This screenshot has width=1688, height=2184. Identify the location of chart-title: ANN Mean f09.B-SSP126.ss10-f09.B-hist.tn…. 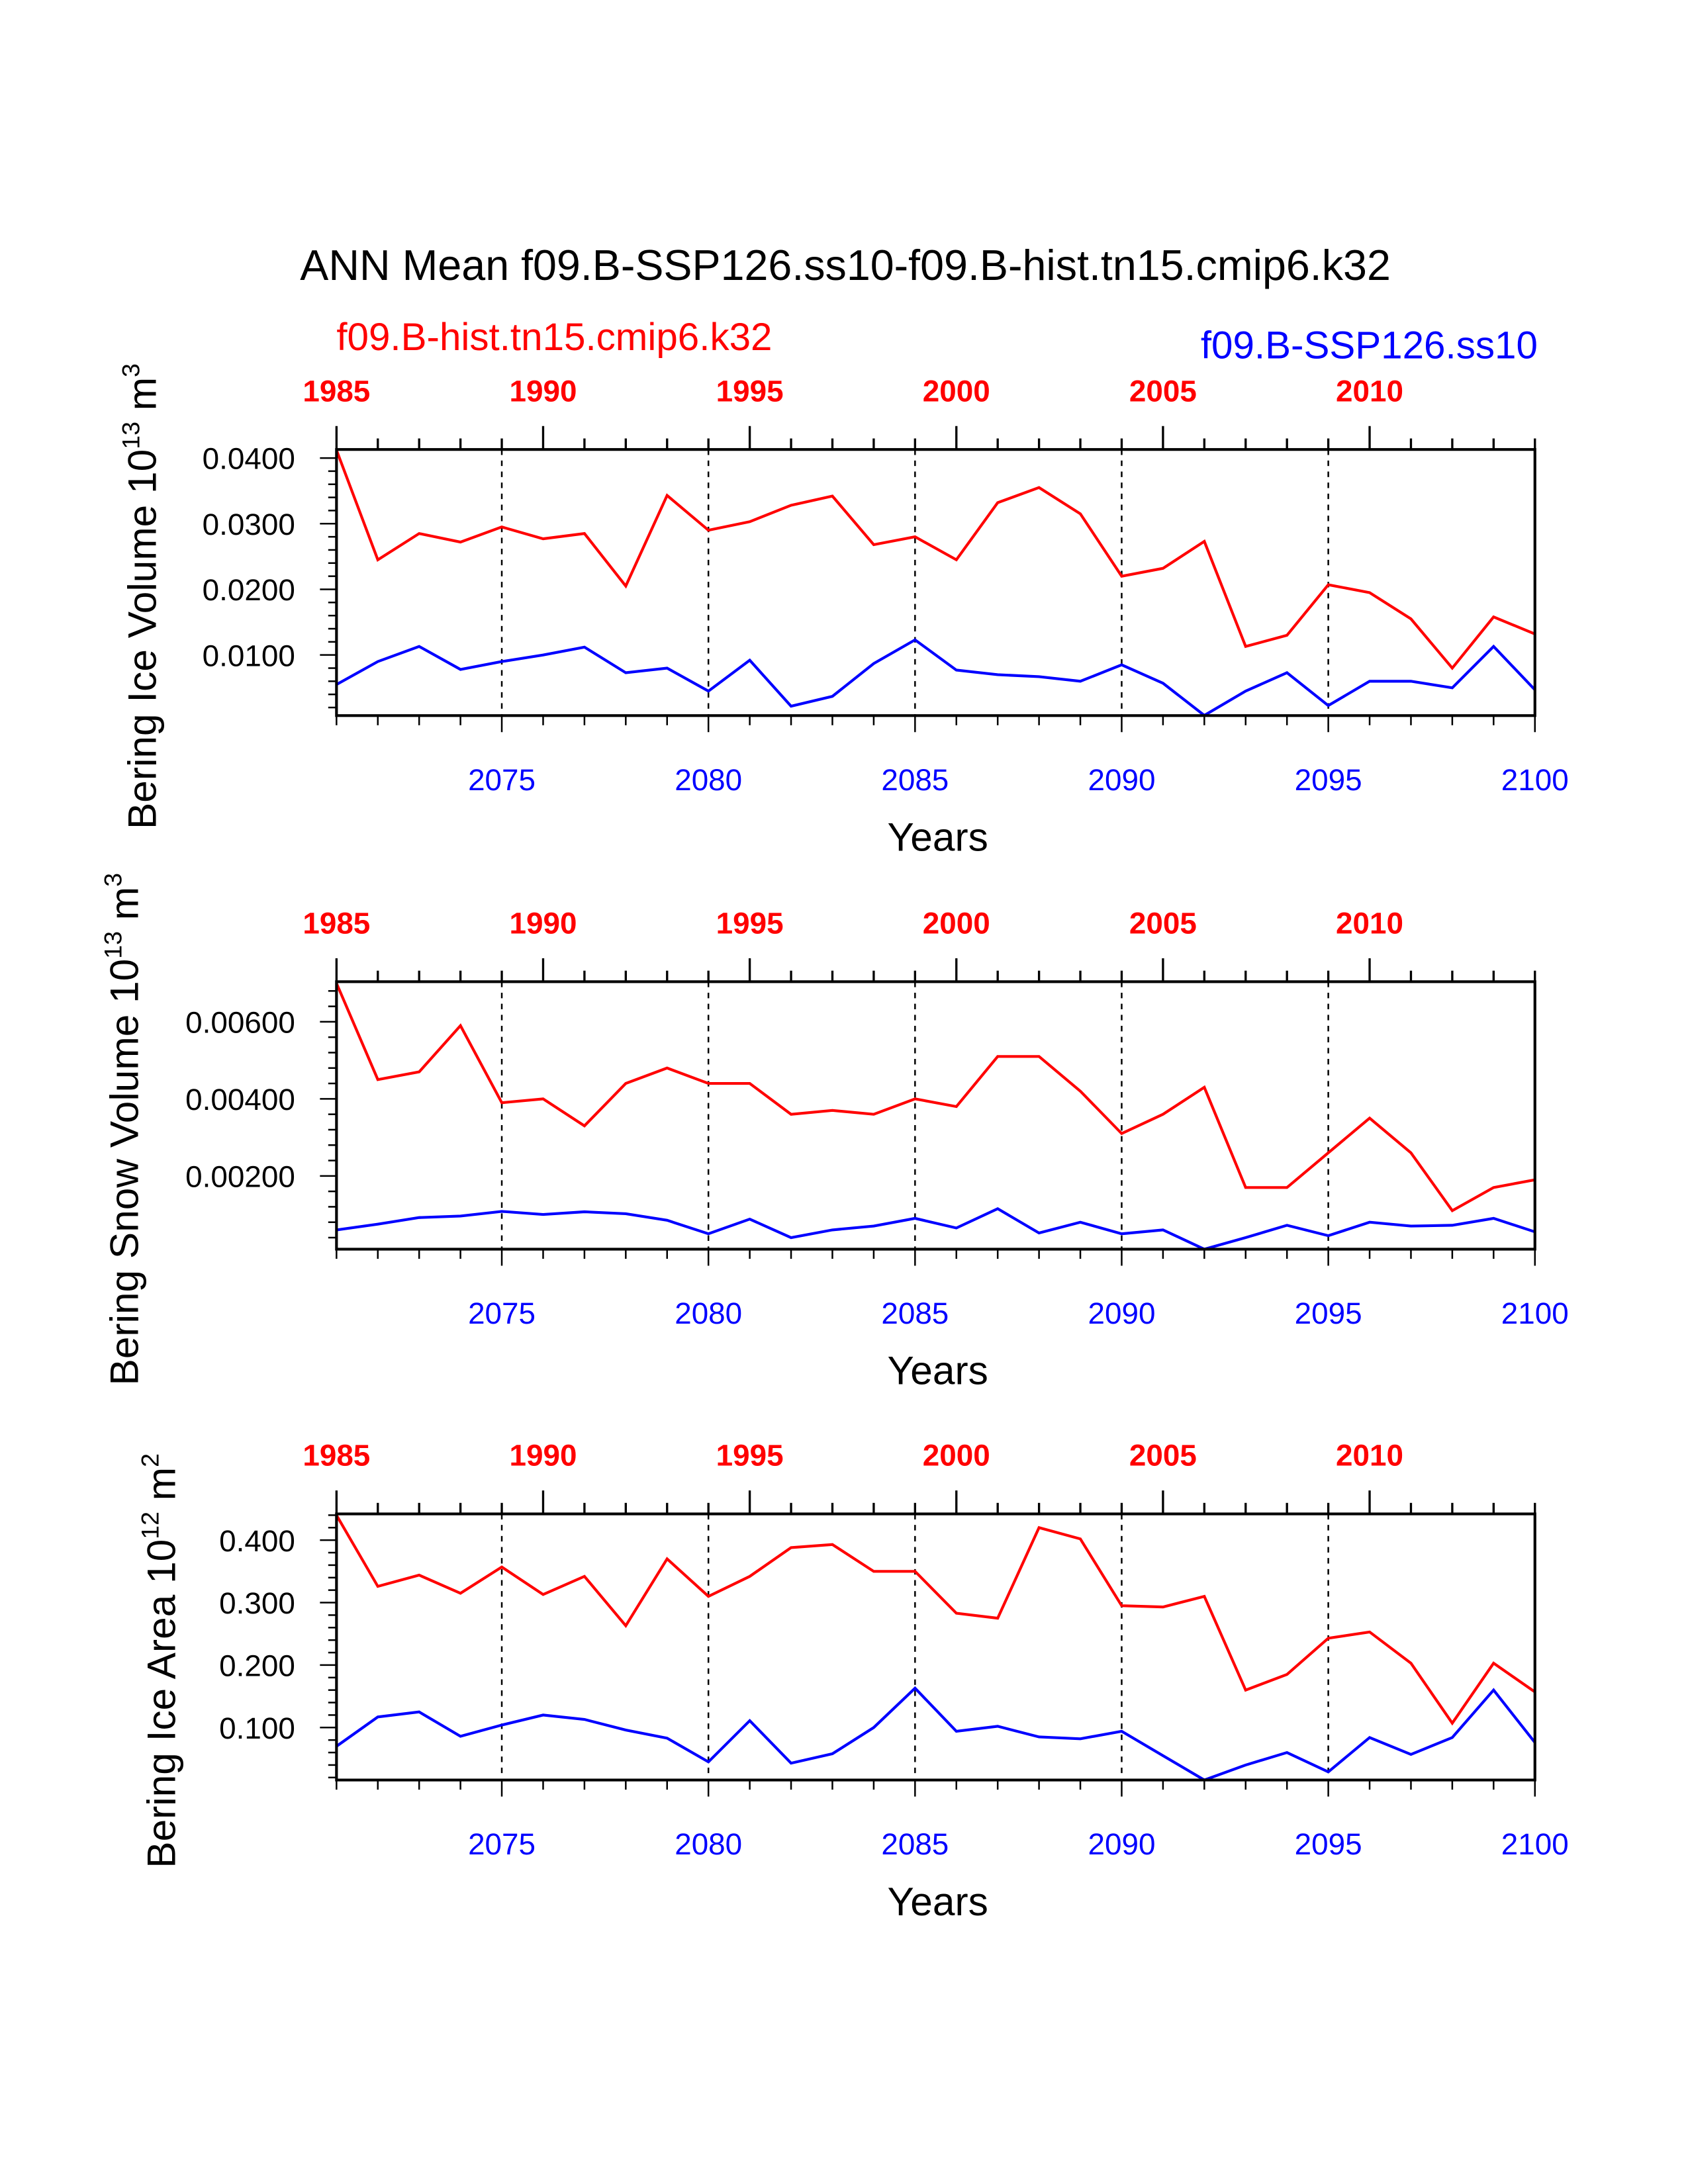
(845, 265).